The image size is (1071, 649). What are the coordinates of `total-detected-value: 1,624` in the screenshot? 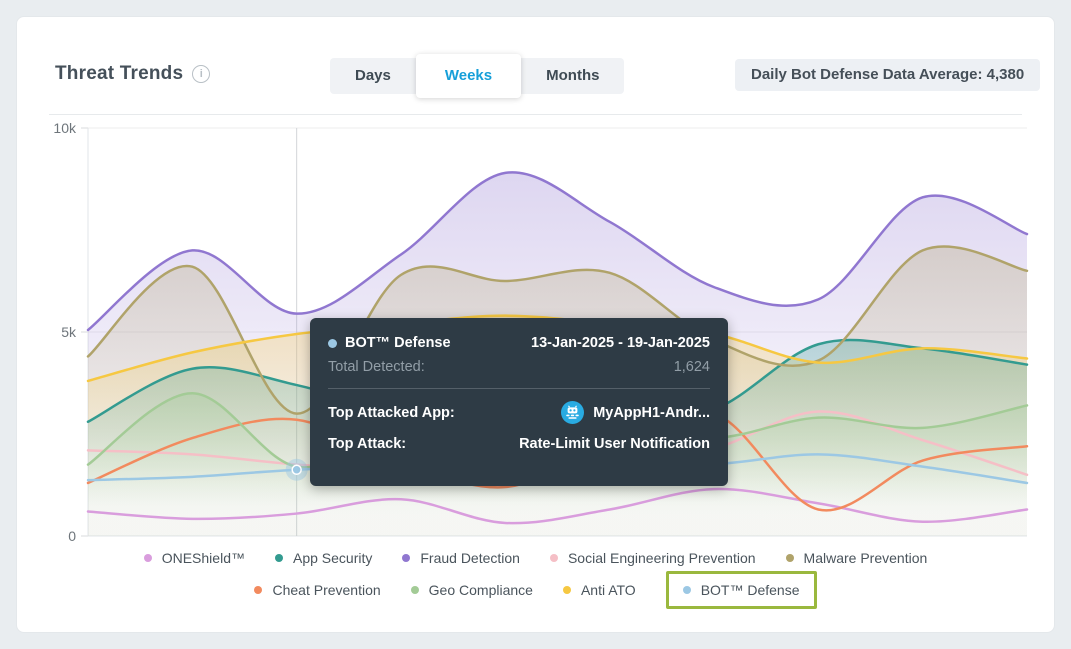 It's located at (691, 367).